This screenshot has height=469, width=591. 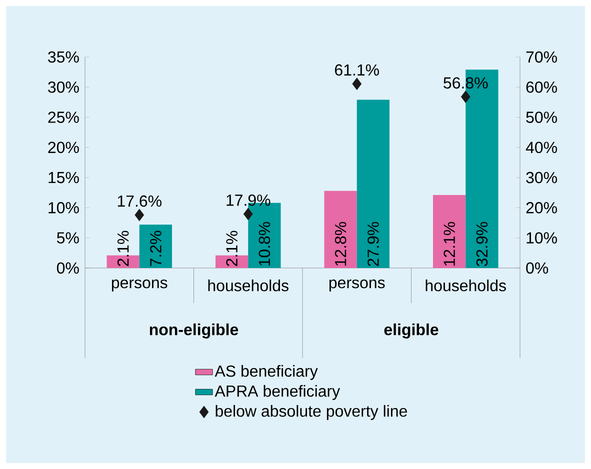 What do you see at coordinates (482, 244) in the screenshot?
I see `data-label: 32.9%` at bounding box center [482, 244].